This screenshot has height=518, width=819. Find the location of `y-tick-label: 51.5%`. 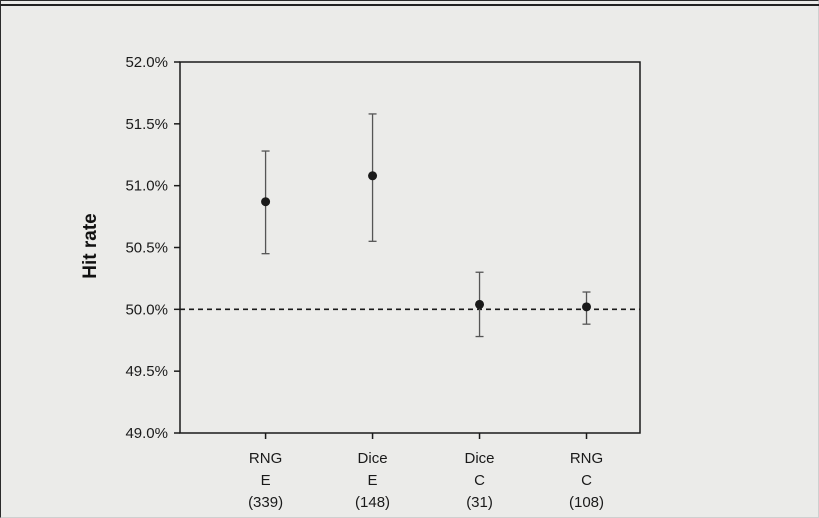

y-tick-label: 51.5% is located at coordinates (146, 124).